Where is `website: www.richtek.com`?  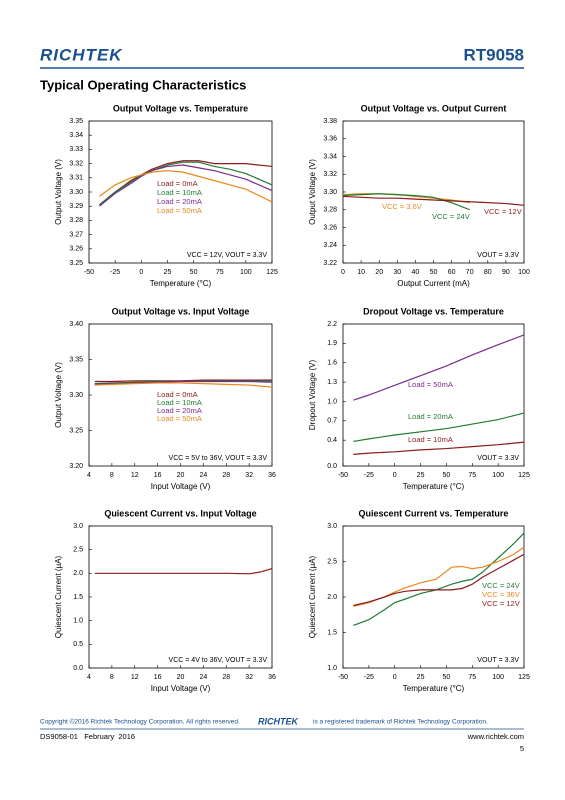
website: www.richtek.com is located at coordinates (495, 736).